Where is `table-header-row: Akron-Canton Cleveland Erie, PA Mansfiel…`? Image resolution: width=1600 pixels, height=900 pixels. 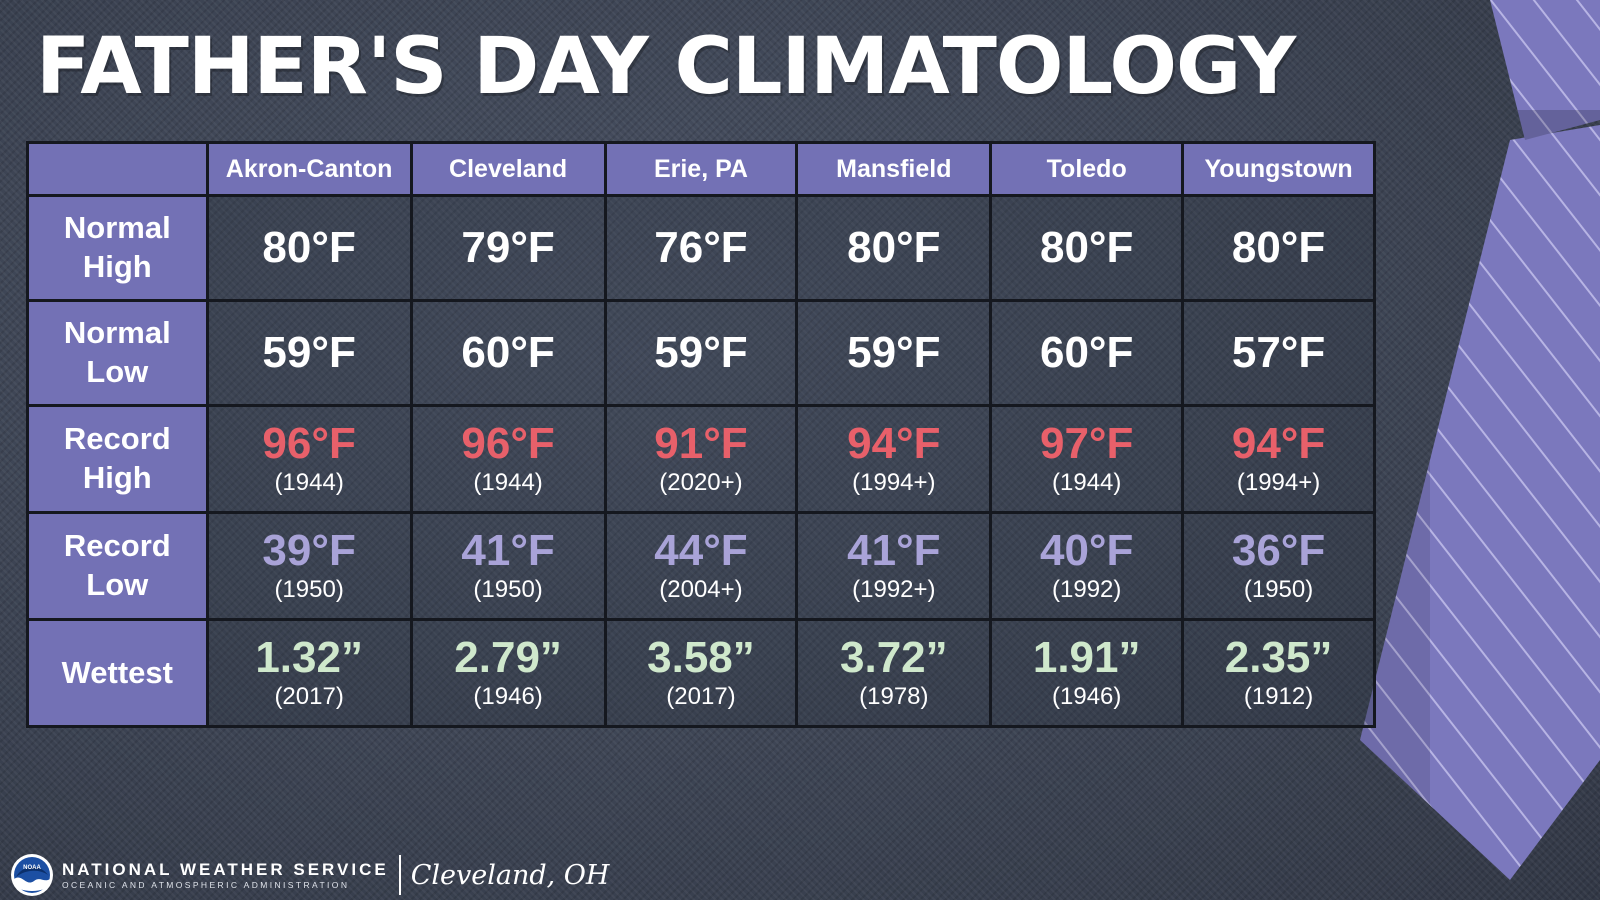
table-header-row: Akron-Canton Cleveland Erie, PA Mansfiel… is located at coordinates (701, 169).